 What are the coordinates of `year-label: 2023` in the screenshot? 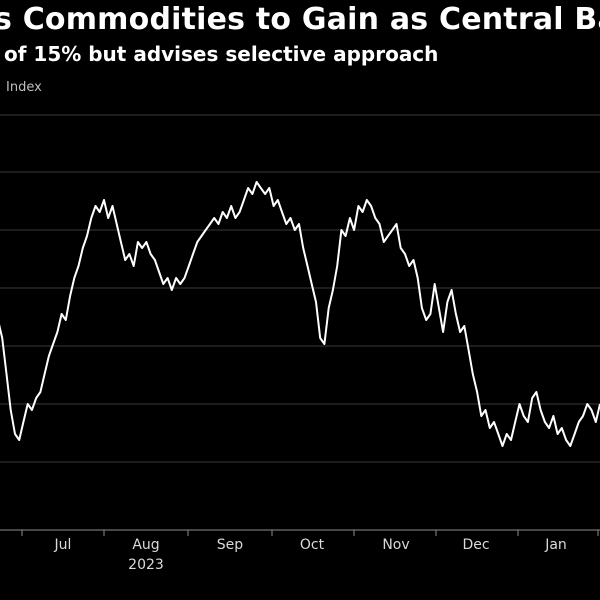 It's located at (146, 565).